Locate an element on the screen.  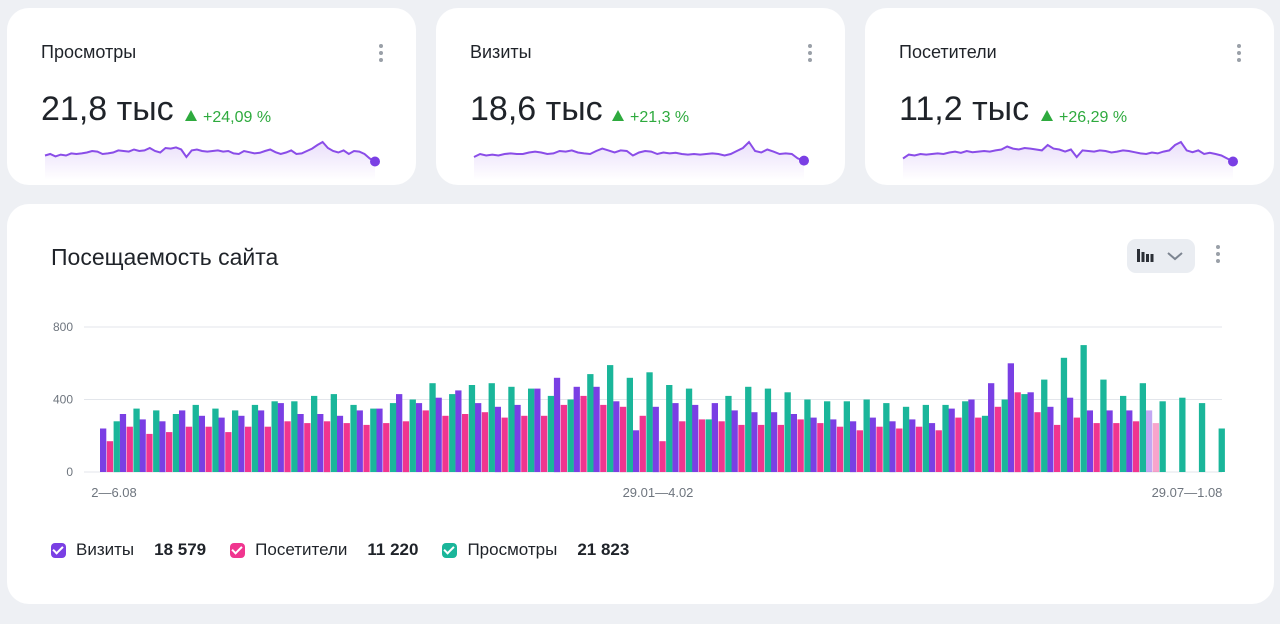
legend-label: Визиты is located at coordinates (105, 549).